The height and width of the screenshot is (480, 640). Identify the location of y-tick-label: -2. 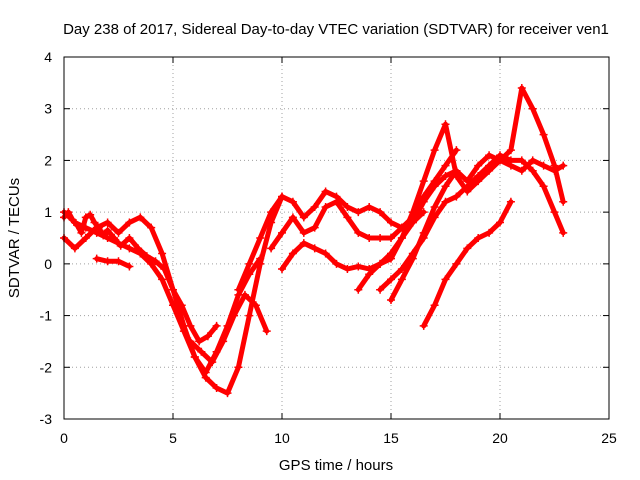
(46, 367).